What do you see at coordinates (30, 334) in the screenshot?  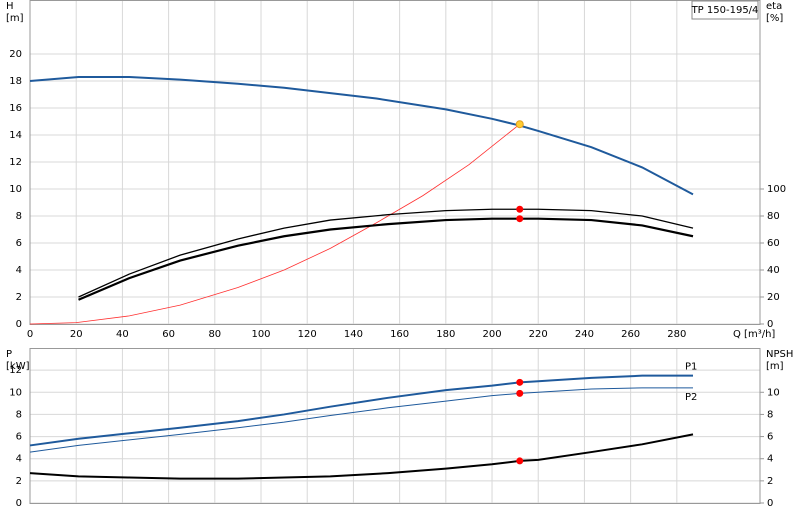 I see `x-tick-label: 0` at bounding box center [30, 334].